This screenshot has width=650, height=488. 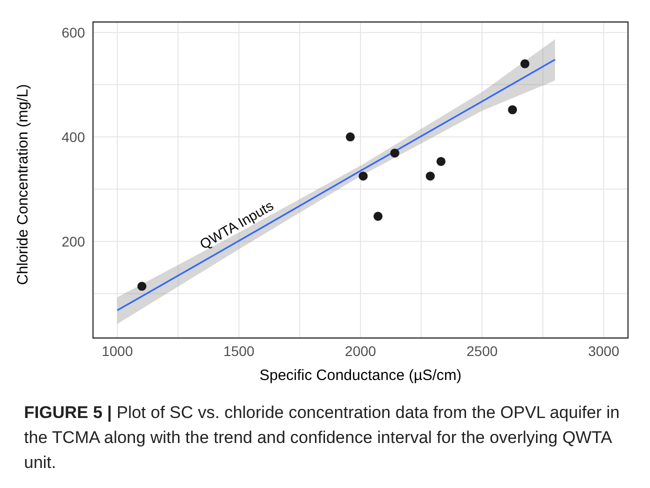 I want to click on x-tick-label: 3000, so click(x=604, y=350).